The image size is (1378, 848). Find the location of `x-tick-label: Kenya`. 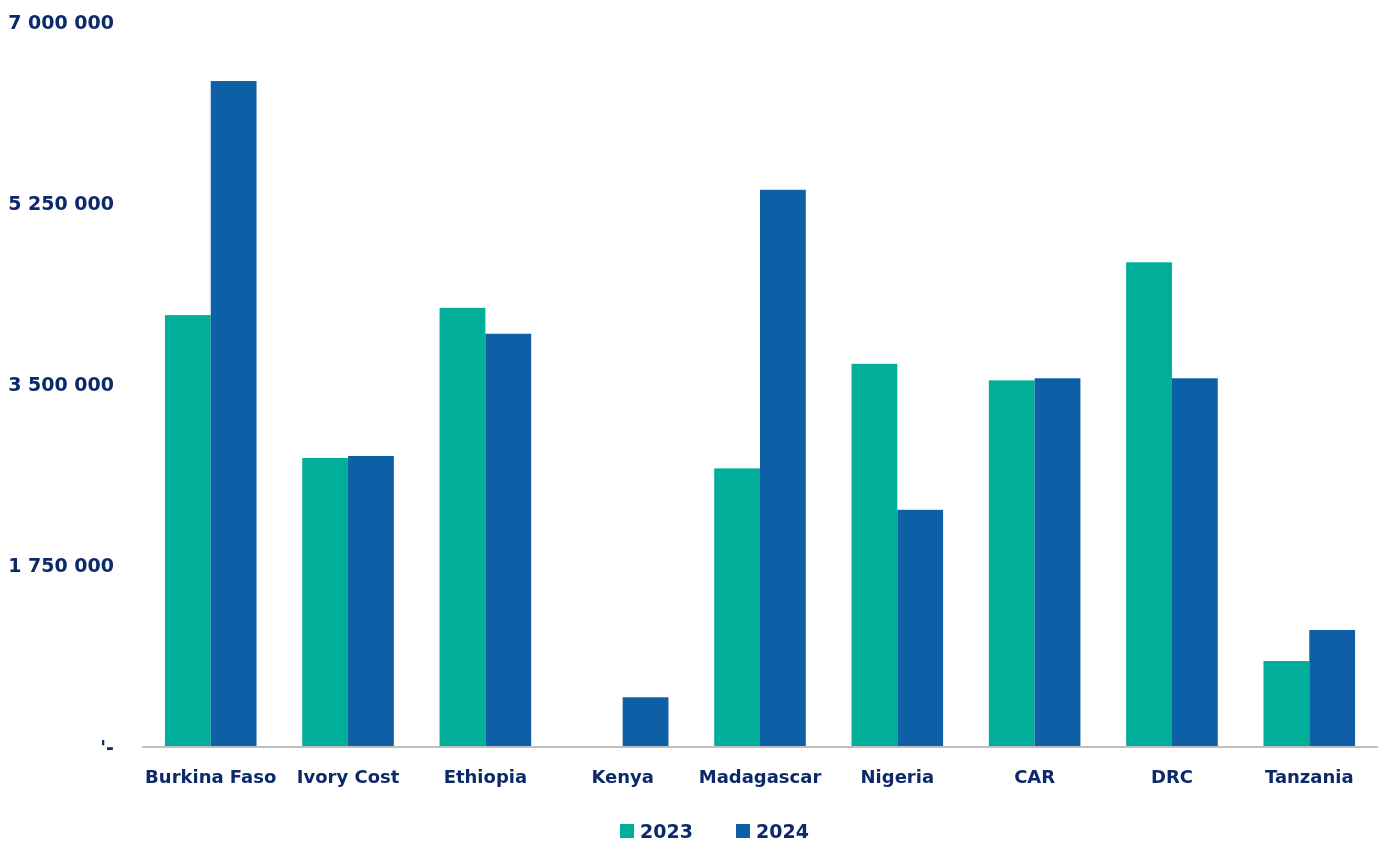

x-tick-label: Kenya is located at coordinates (622, 776).